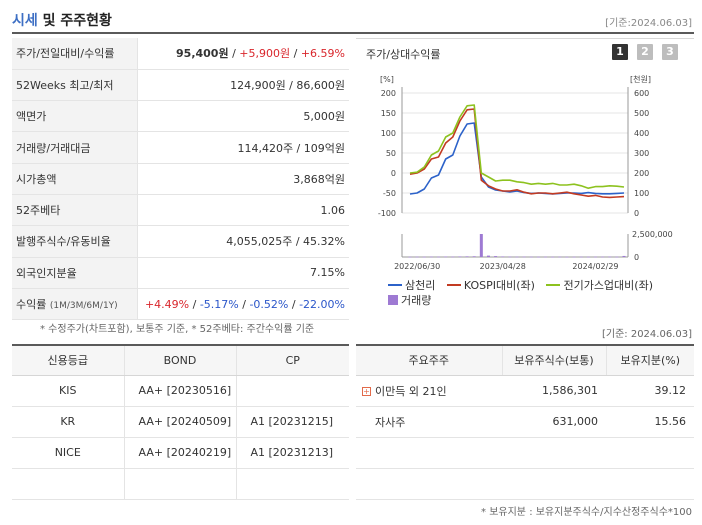 Image resolution: width=702 pixels, height=525 pixels. What do you see at coordinates (554, 453) in the screenshot?
I see `holder-shares` at bounding box center [554, 453].